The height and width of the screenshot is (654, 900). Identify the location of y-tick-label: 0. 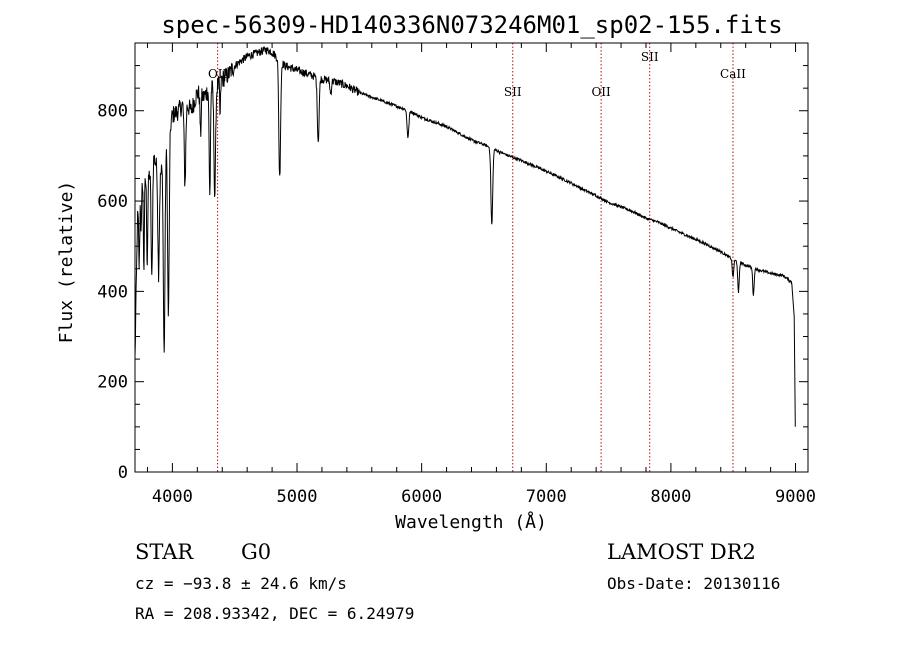
(123, 473).